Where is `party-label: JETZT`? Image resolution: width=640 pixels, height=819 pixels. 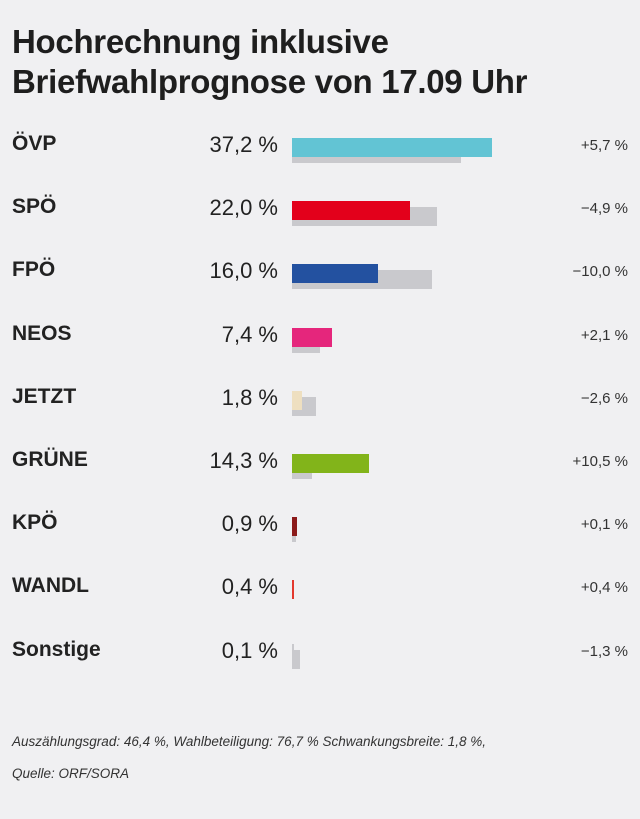
party-label: JETZT is located at coordinates (44, 396).